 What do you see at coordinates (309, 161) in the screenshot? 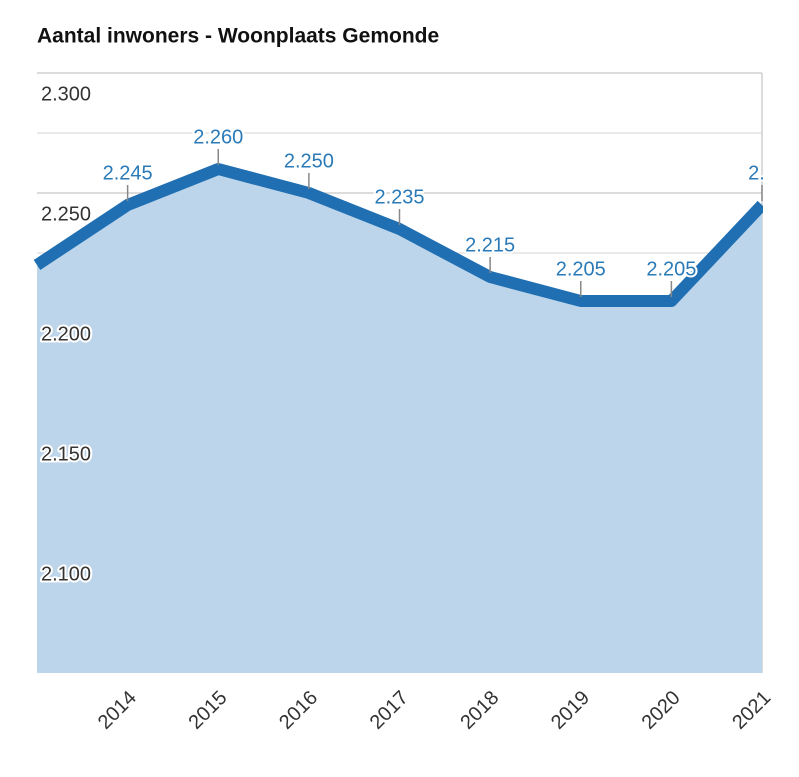
I see `data-label: 2.250` at bounding box center [309, 161].